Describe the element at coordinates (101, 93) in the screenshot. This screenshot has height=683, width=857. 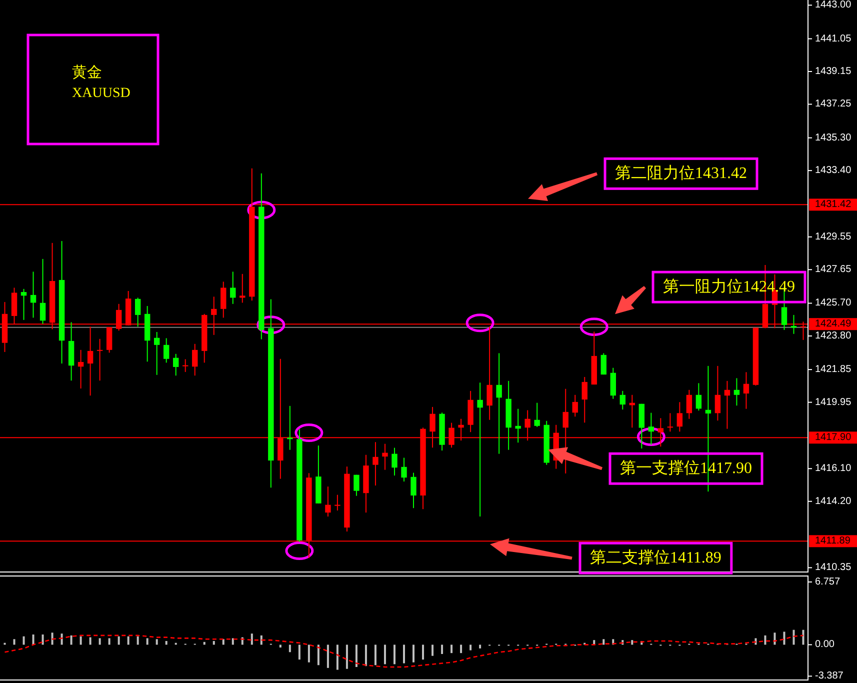
I see `text: XAUUSD` at that location.